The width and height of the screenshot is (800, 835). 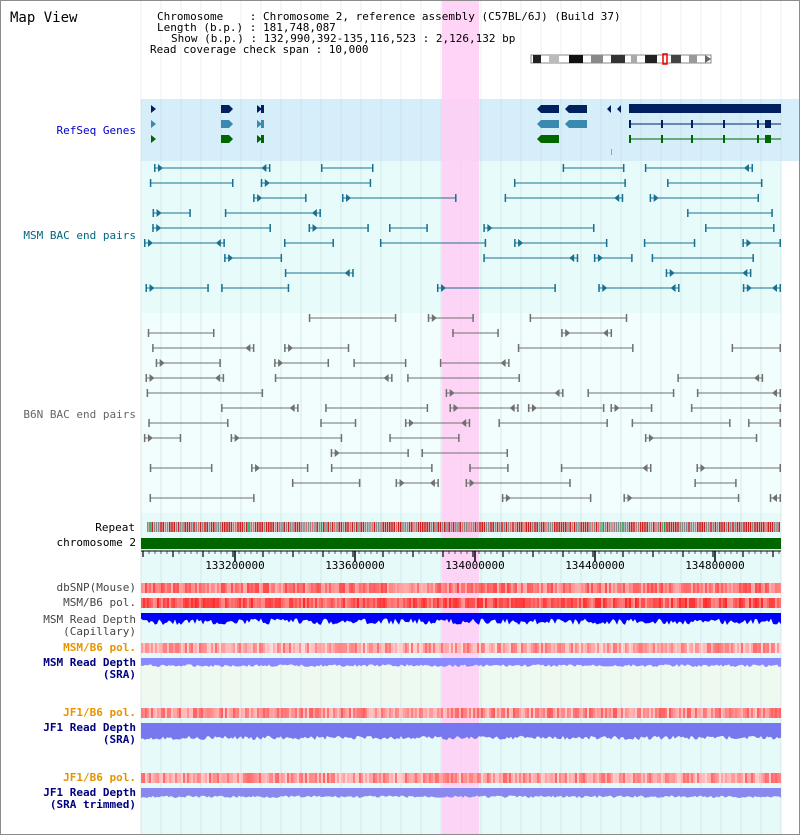 What do you see at coordinates (665, 59) in the screenshot?
I see `ideogram-position-marker` at bounding box center [665, 59].